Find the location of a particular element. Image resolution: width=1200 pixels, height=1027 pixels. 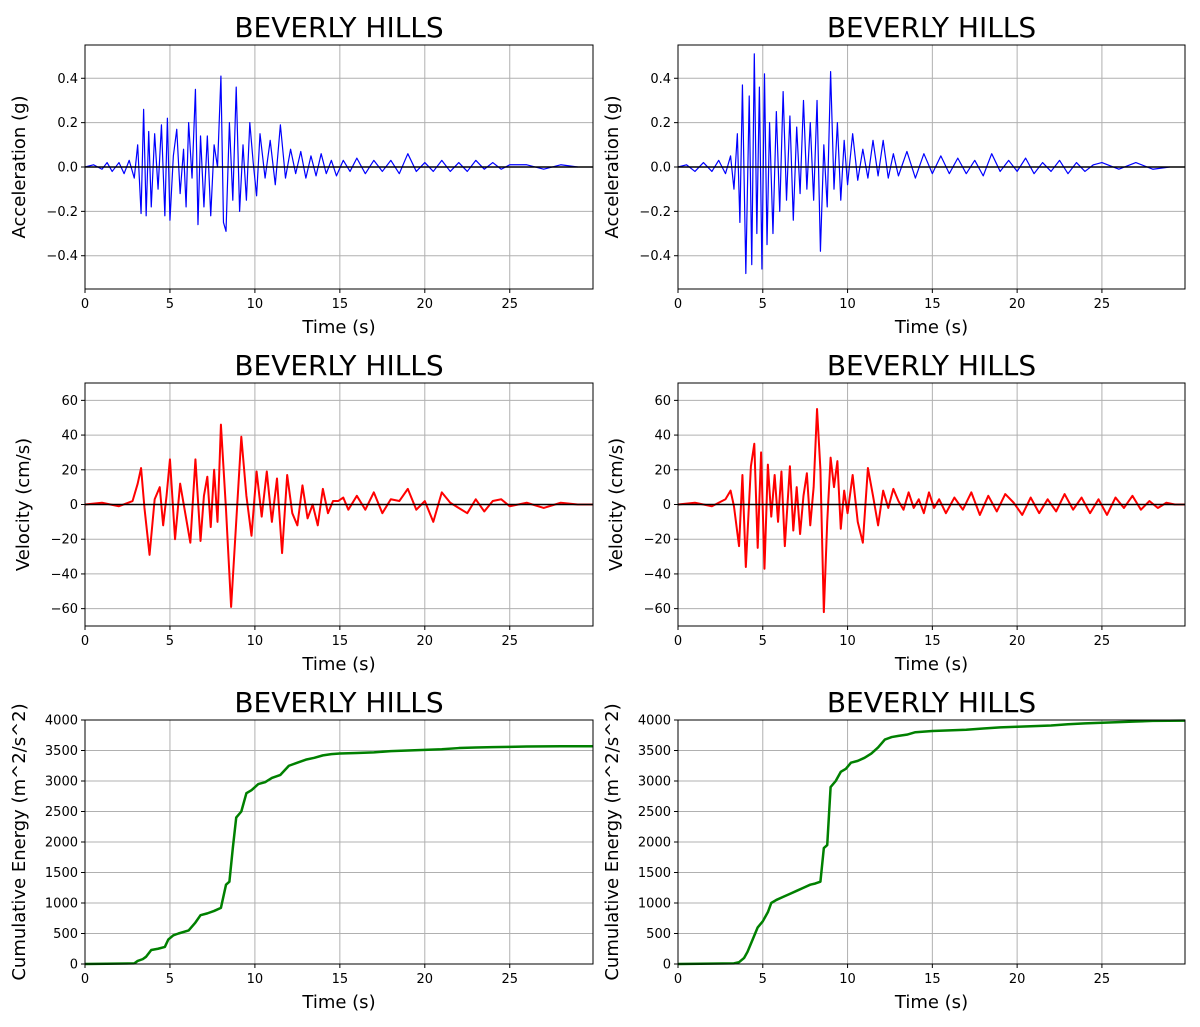

y-tick-label: −60 is located at coordinates (657, 609).